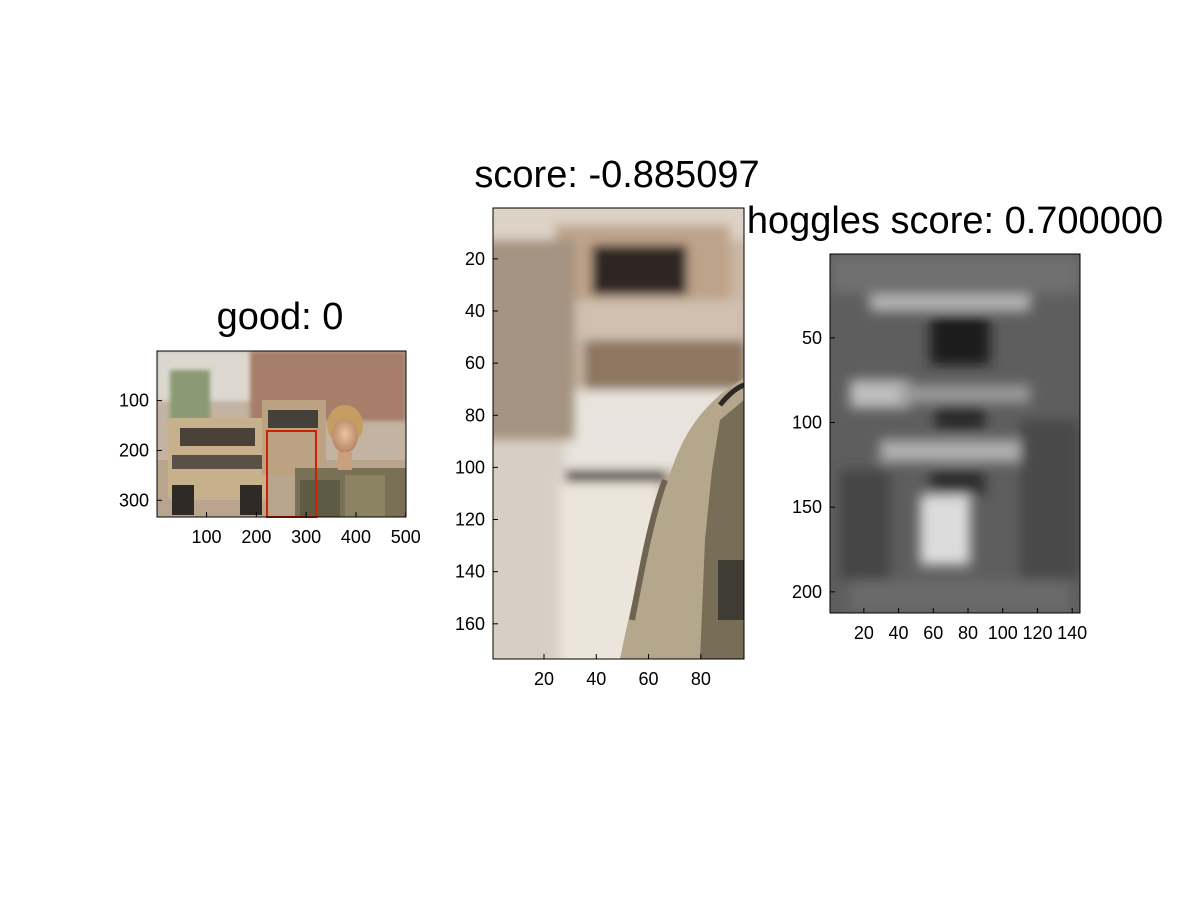  What do you see at coordinates (256, 537) in the screenshot?
I see `x-tick-label: 200` at bounding box center [256, 537].